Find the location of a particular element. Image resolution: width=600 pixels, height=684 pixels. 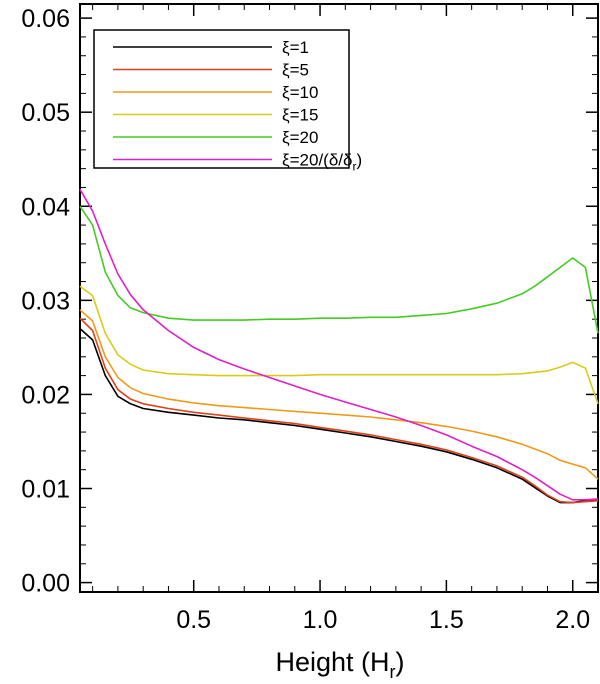

x-tick-labels: 0.5 1.0 1.5 2.0 is located at coordinates (383, 620).